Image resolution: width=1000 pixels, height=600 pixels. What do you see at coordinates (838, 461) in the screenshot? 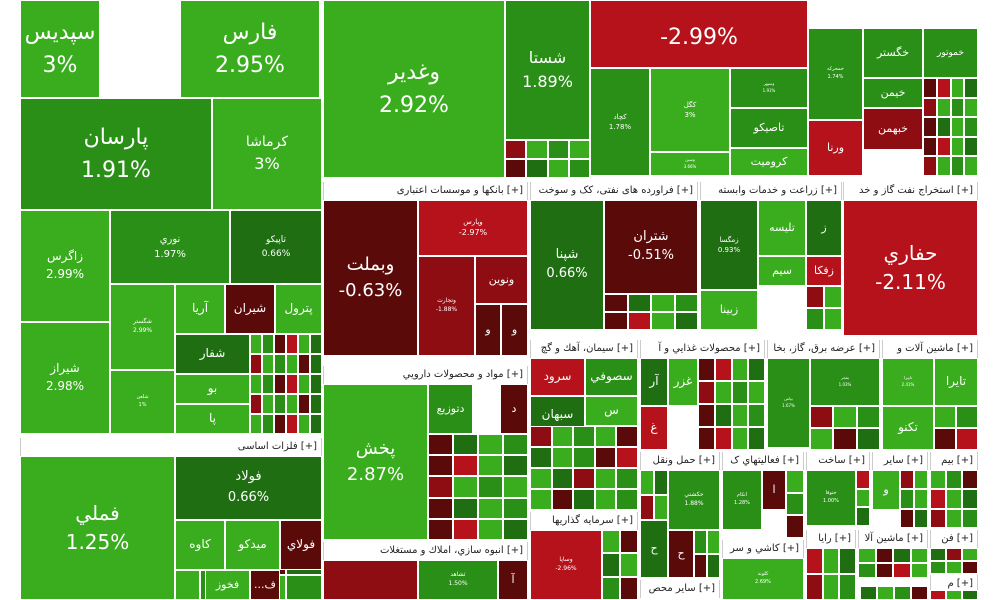
I see `sector-header: [+] ساخت` at bounding box center [838, 461].